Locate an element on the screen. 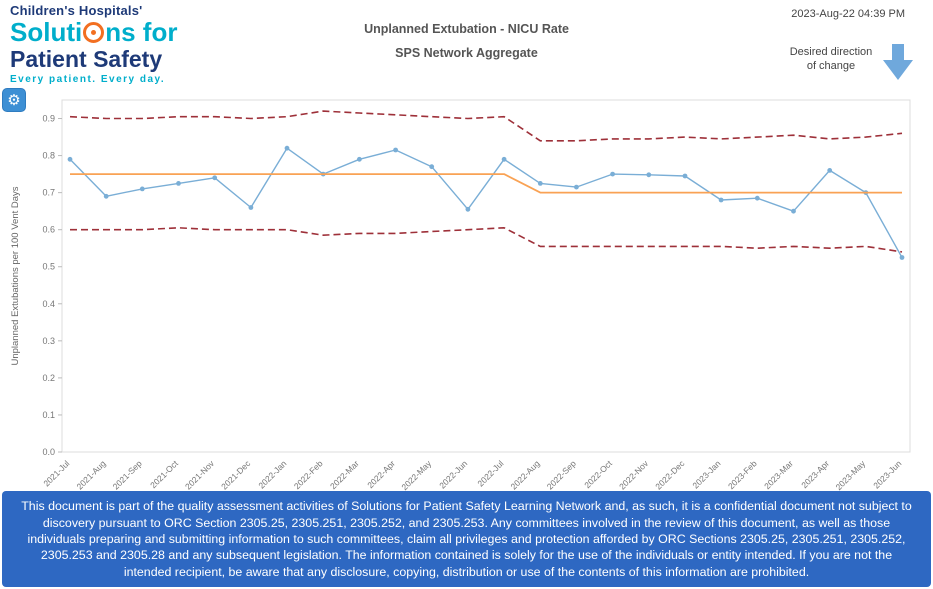  desired-direction: Desired direction of change is located at coordinates (850, 62).